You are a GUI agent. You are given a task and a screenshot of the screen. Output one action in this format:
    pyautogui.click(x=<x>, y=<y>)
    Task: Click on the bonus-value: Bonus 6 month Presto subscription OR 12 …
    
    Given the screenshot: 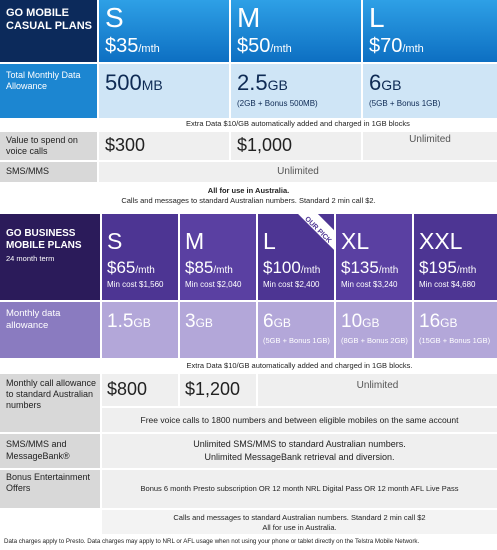 What is the action you would take?
    pyautogui.click(x=299, y=488)
    